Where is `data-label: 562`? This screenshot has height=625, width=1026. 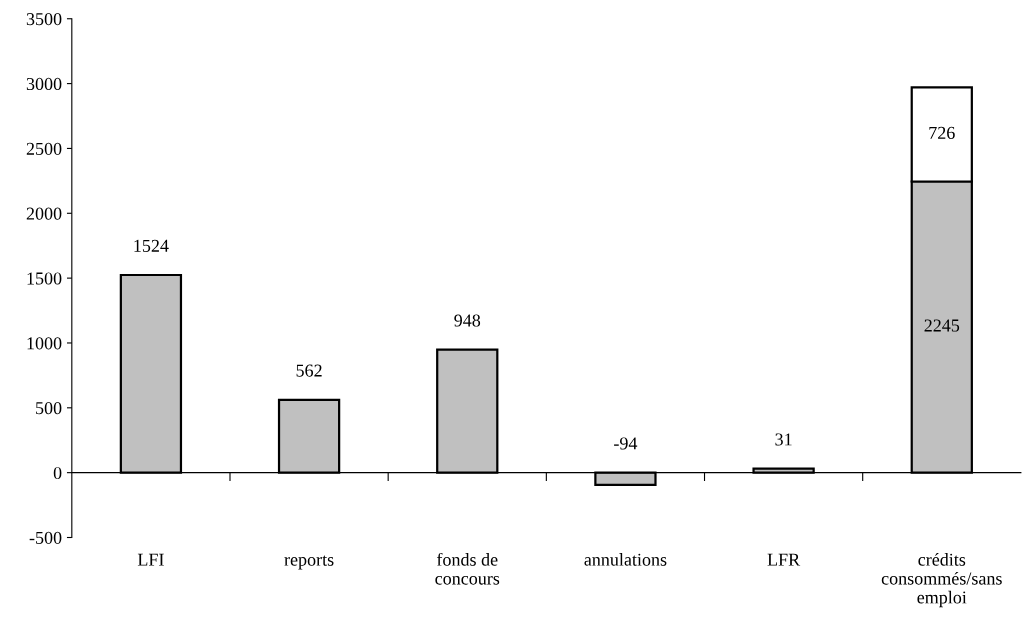 data-label: 562 is located at coordinates (309, 370).